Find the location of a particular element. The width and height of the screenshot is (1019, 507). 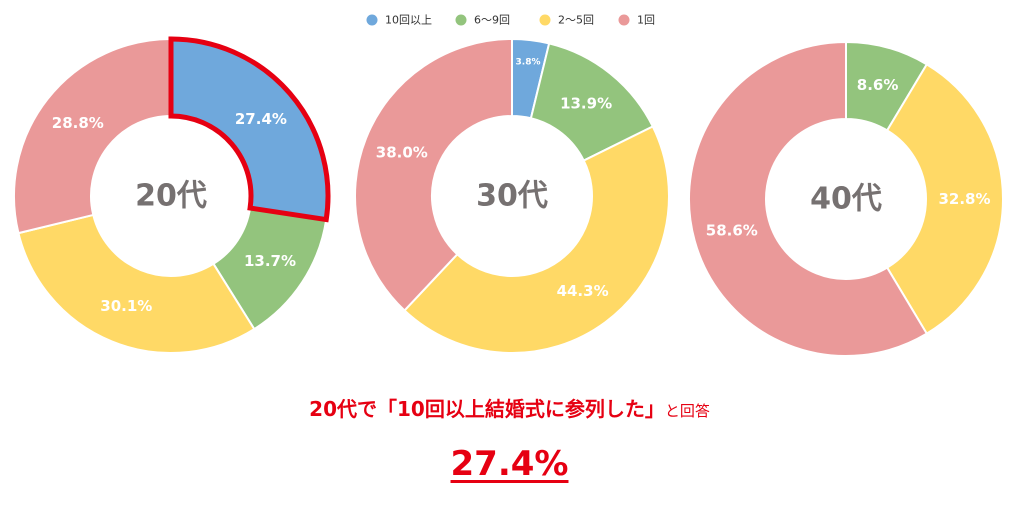

legend-label-1: 1回 is located at coordinates (646, 20).